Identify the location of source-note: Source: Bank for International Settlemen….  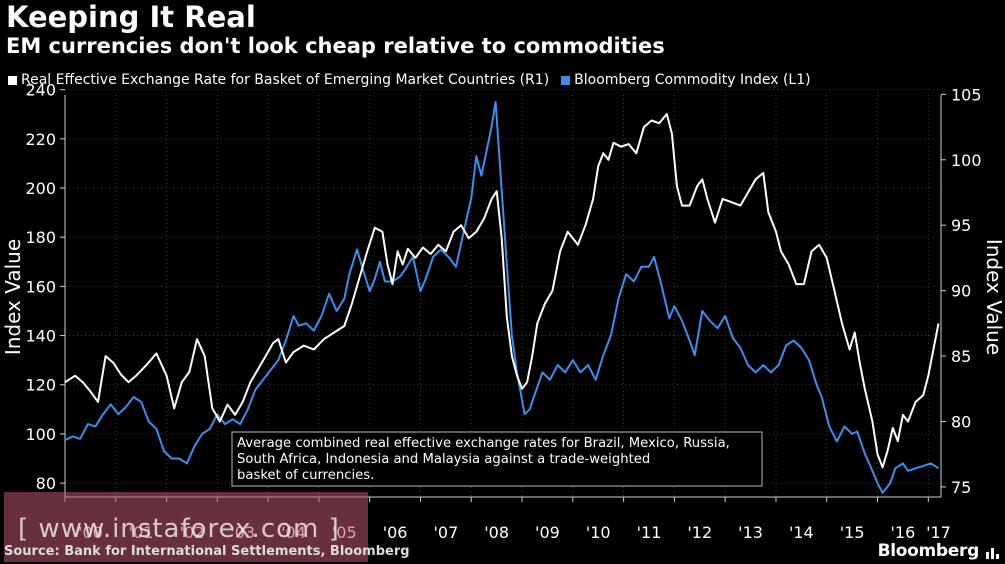
(207, 551).